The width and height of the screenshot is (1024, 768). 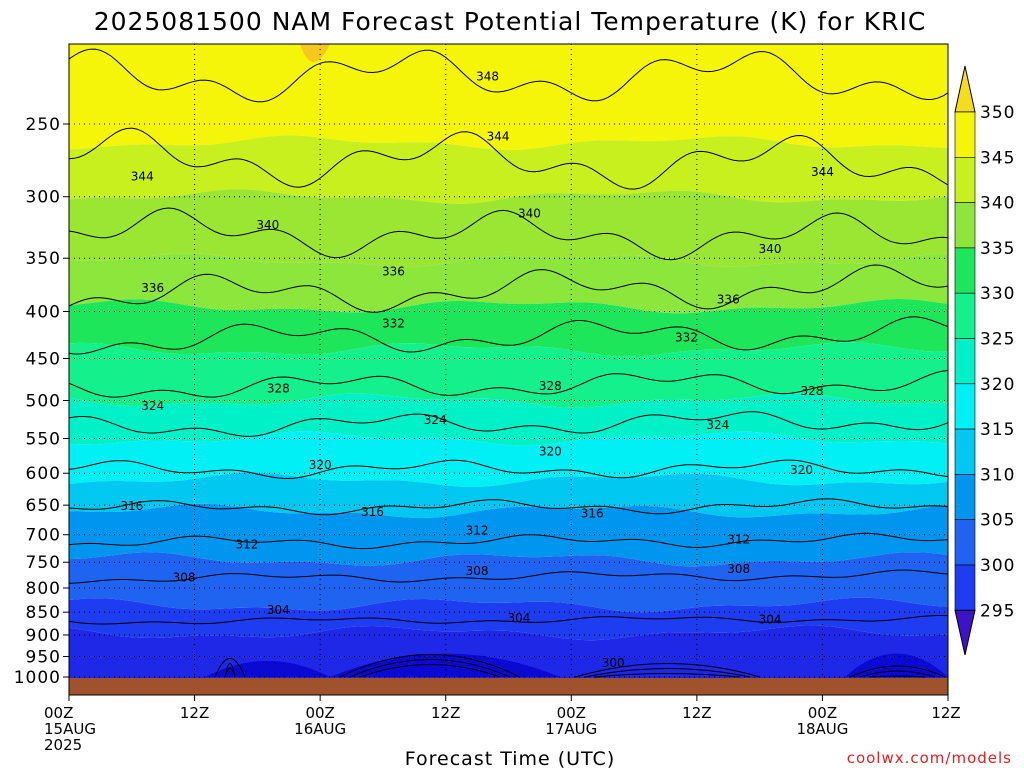 What do you see at coordinates (70, 729) in the screenshot?
I see `x-tick-label: 15AUG` at bounding box center [70, 729].